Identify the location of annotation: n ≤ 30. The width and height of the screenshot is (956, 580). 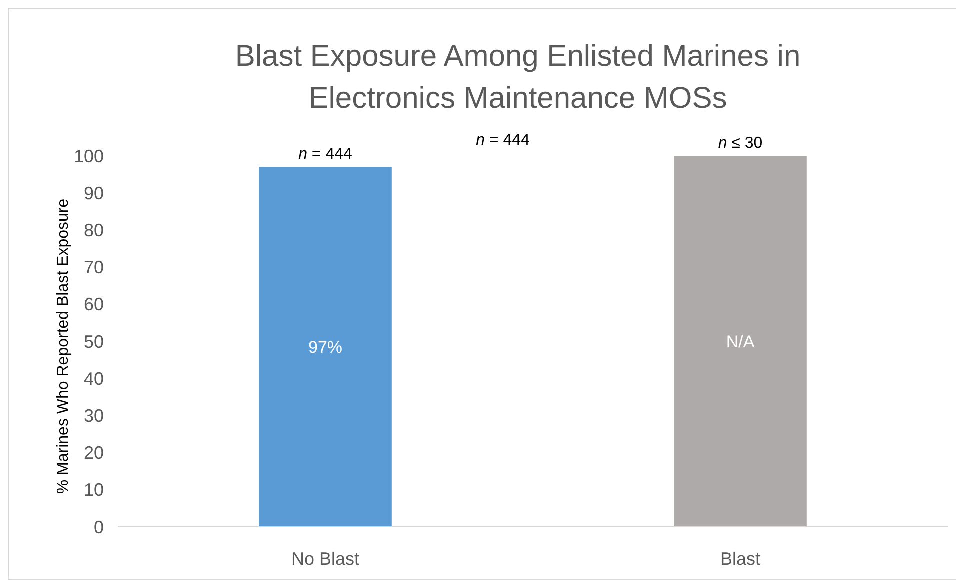
(740, 143).